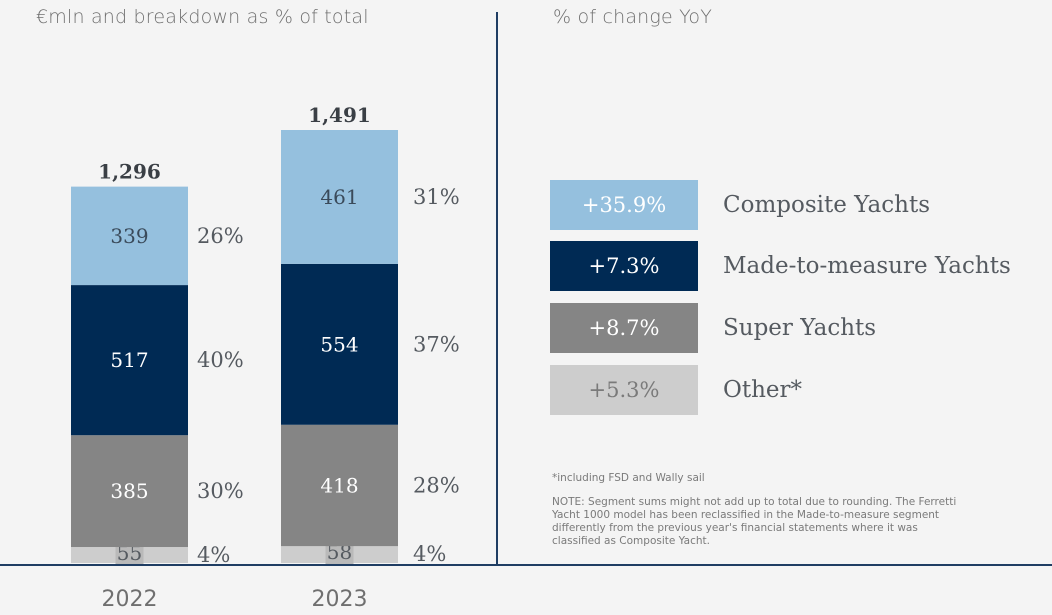 The height and width of the screenshot is (615, 1052). Describe the element at coordinates (633, 17) in the screenshot. I see `right-panel-title: % of change YoY` at that location.